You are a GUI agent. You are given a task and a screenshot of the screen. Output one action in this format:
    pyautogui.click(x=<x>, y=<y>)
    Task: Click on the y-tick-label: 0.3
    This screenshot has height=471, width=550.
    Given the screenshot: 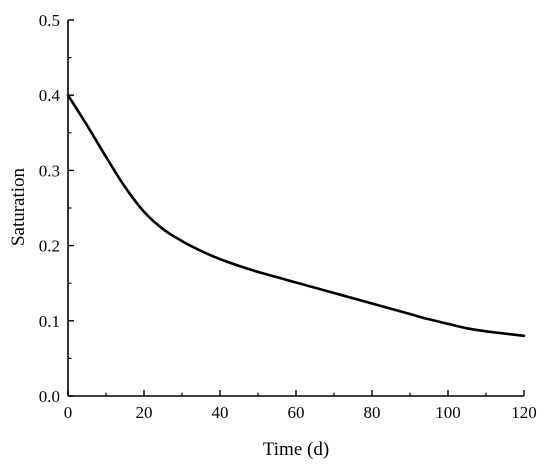 What is the action you would take?
    pyautogui.click(x=49, y=170)
    